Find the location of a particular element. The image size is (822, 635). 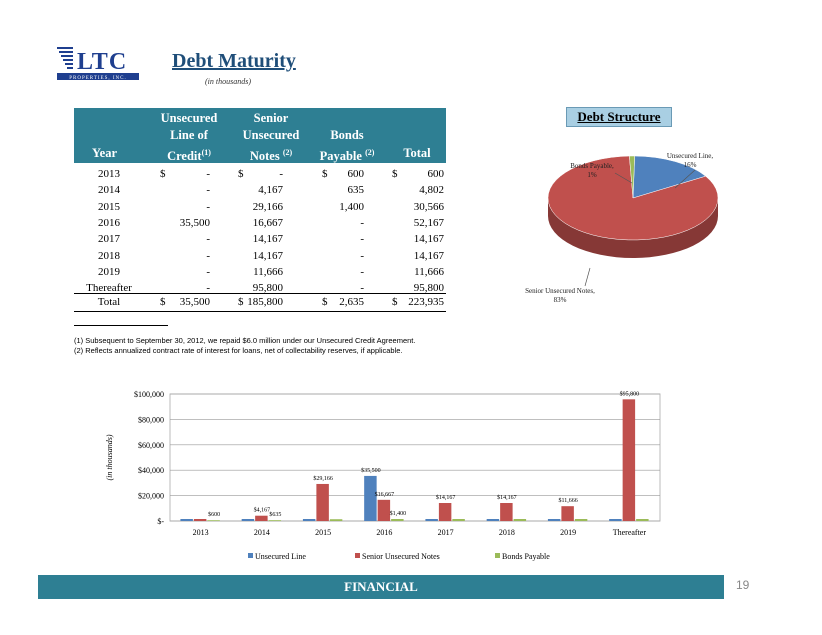

cell-year: 2019 is located at coordinates (109, 271).